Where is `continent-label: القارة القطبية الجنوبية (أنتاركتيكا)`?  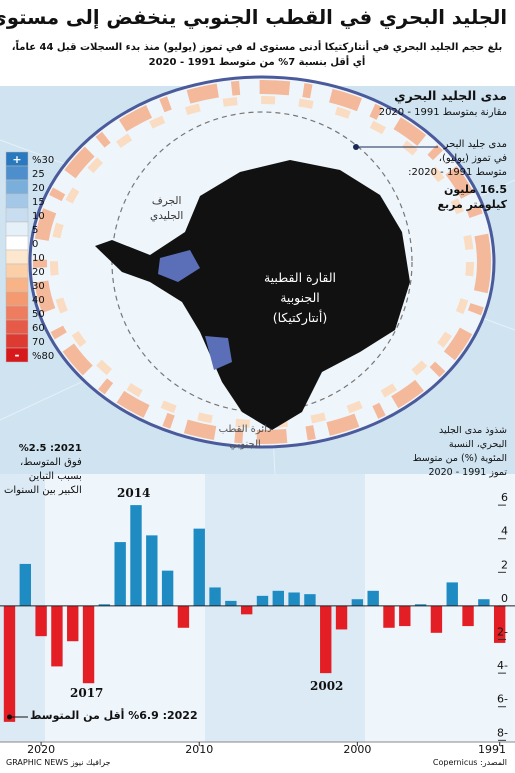
continent-label: القارة القطبية الجنوبية (أنتاركتيكا) is located at coordinates (300, 298).